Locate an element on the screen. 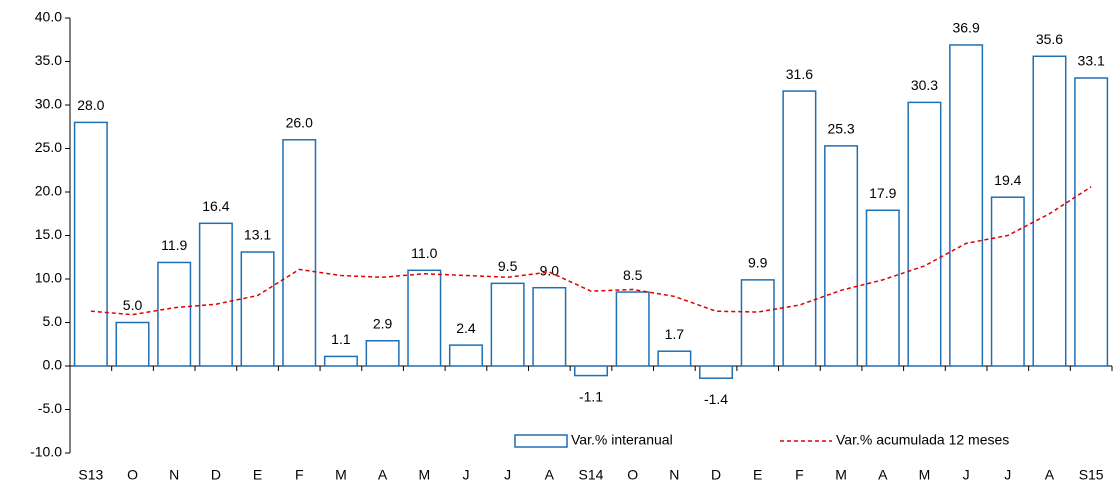 The image size is (1114, 488). data-label: 35.6 is located at coordinates (1049, 39).